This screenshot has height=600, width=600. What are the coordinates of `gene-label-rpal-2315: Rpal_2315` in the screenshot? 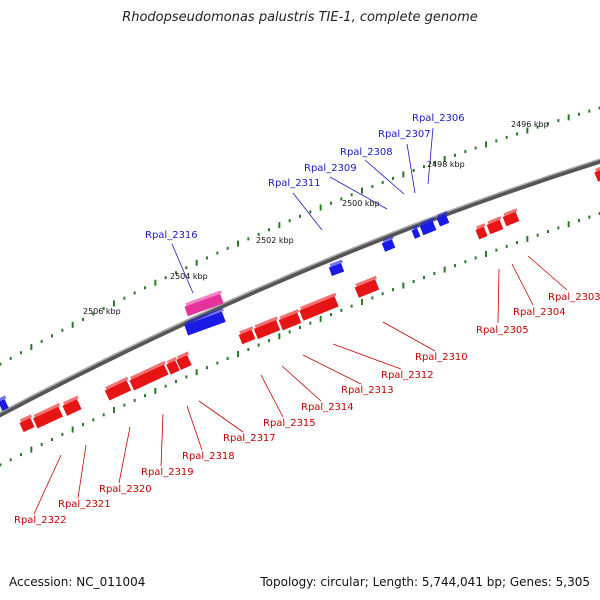 It's located at (289, 423).